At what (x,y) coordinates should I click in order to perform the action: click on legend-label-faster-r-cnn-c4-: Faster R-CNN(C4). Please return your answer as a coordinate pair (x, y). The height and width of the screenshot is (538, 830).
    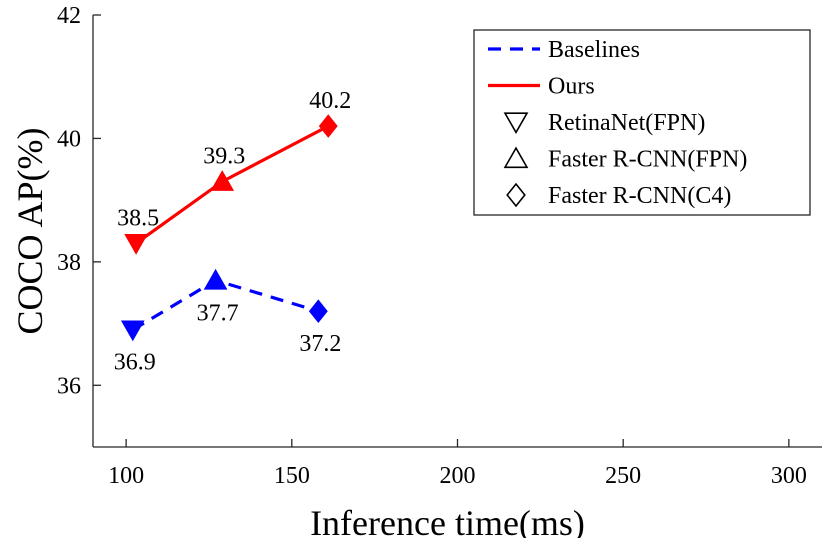
    Looking at the image, I should click on (639, 196).